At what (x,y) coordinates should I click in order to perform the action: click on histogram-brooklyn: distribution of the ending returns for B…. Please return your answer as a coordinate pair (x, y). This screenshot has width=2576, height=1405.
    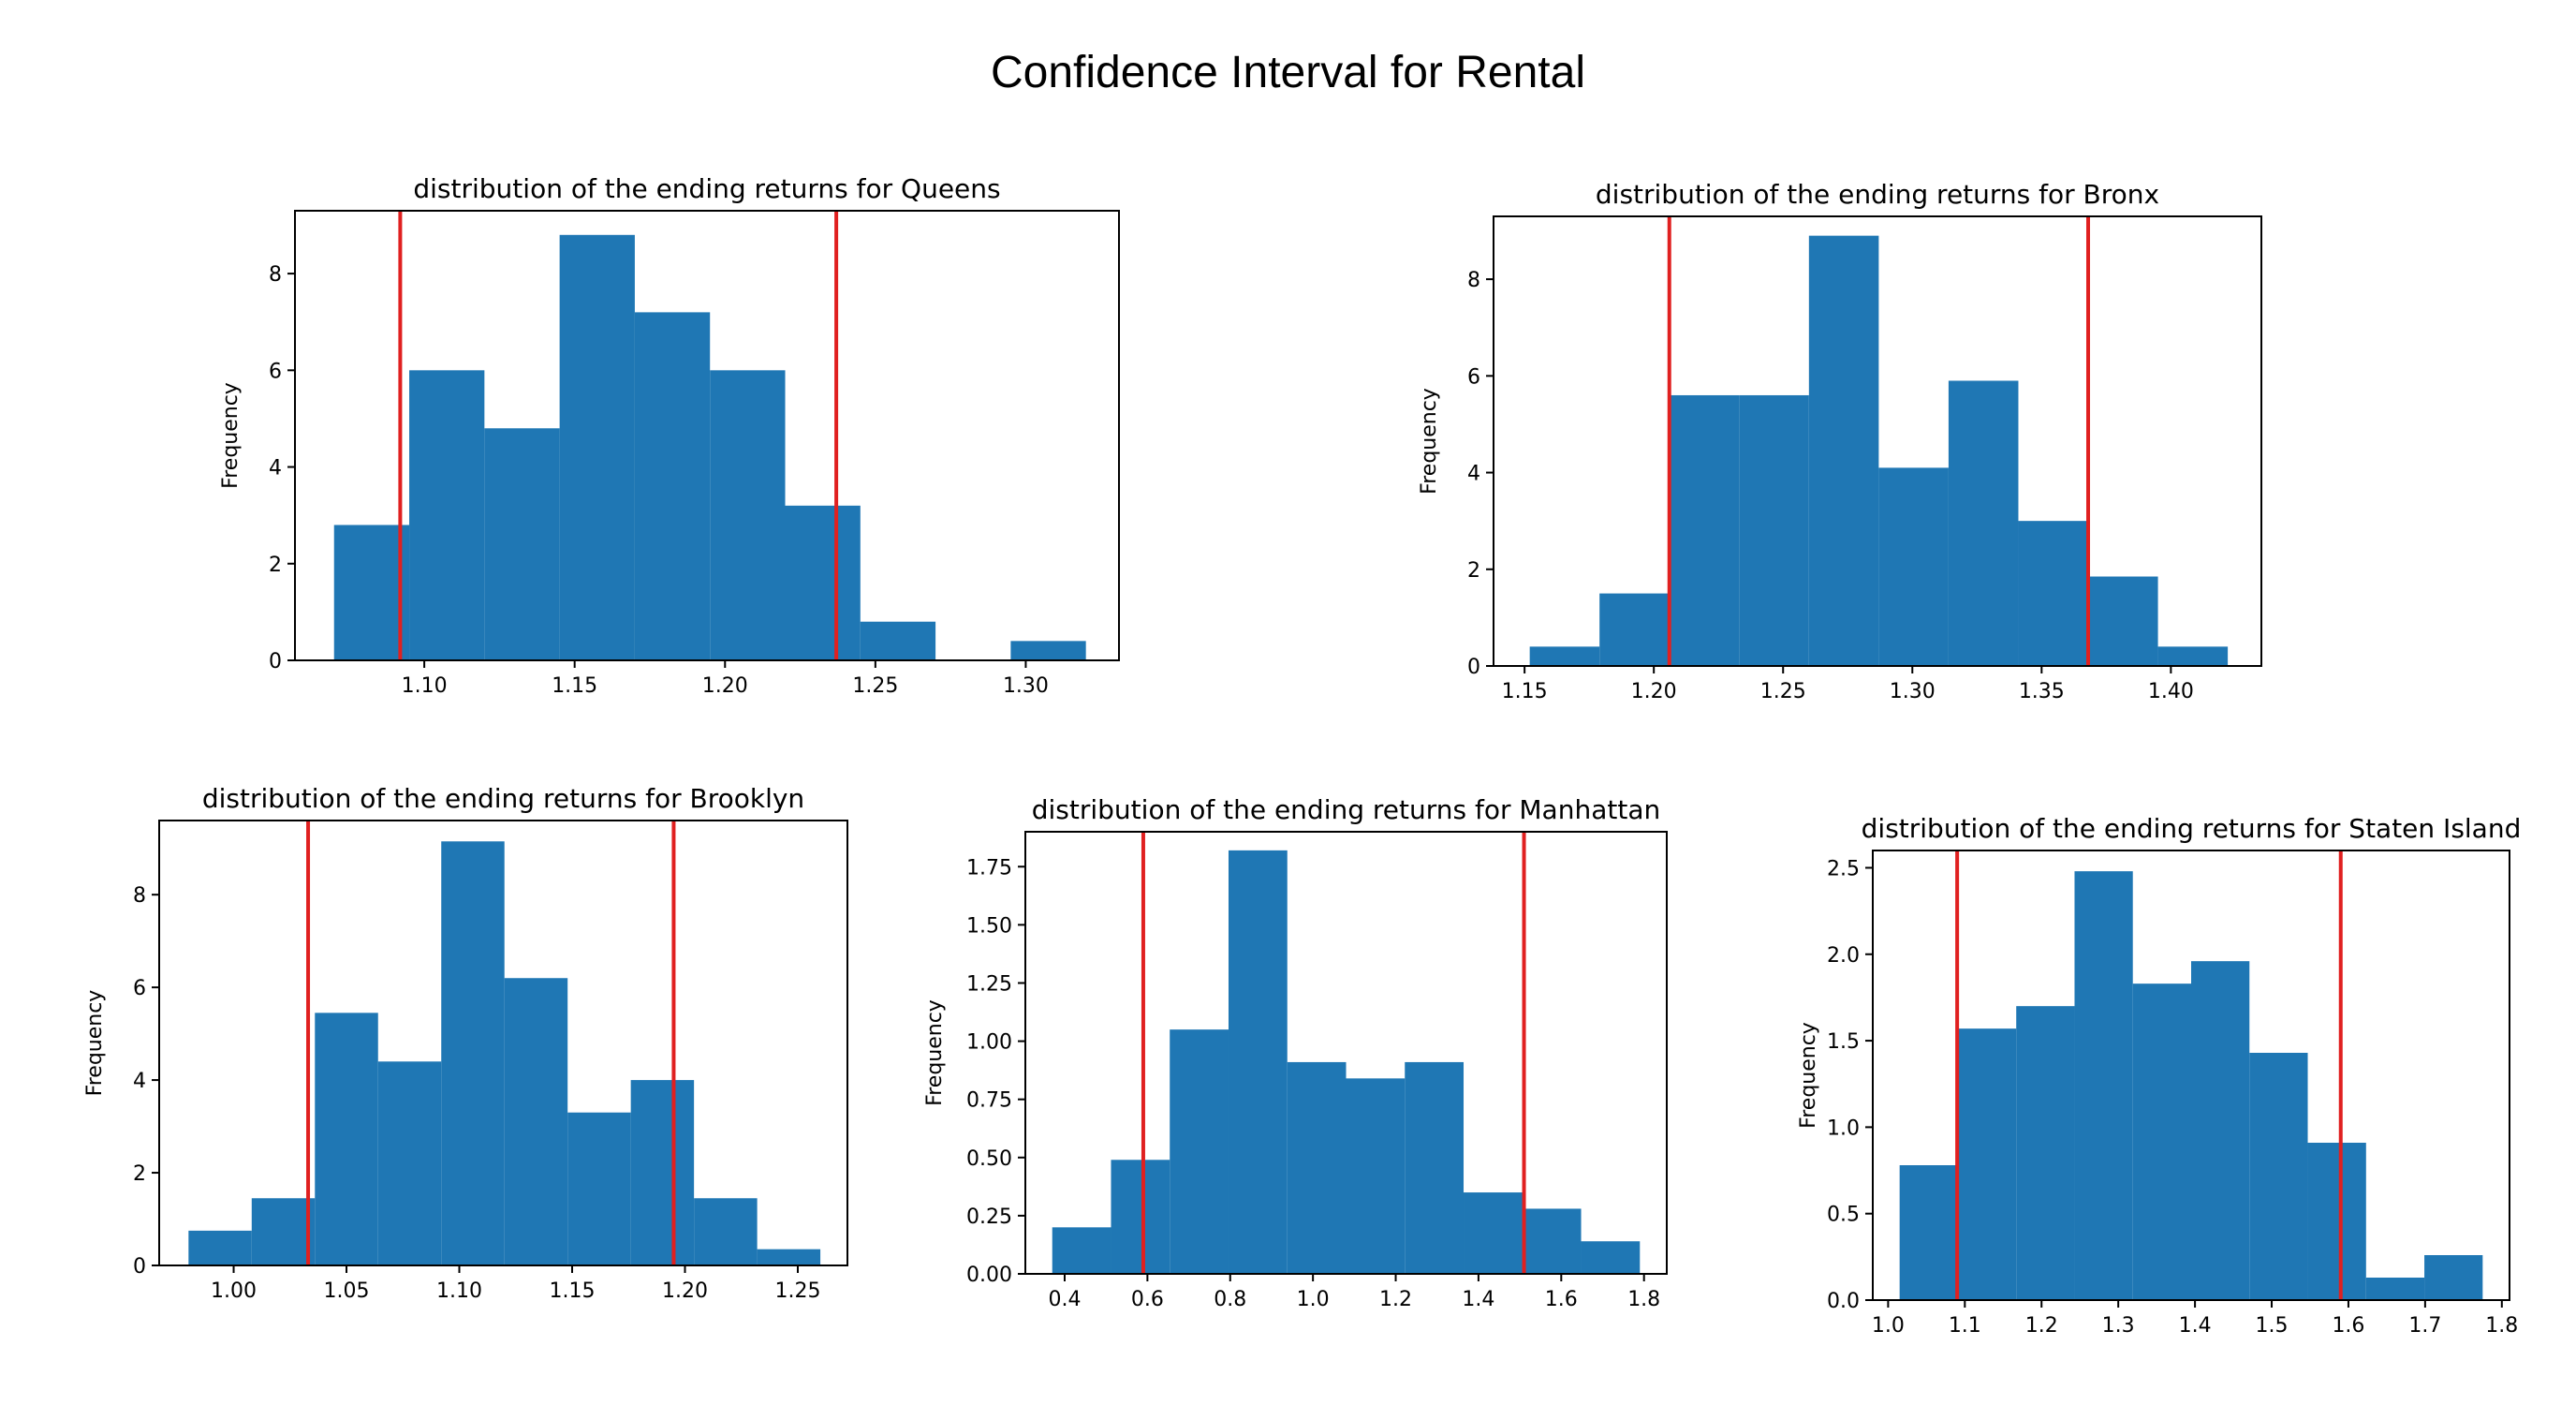
    Looking at the image, I should click on (465, 1043).